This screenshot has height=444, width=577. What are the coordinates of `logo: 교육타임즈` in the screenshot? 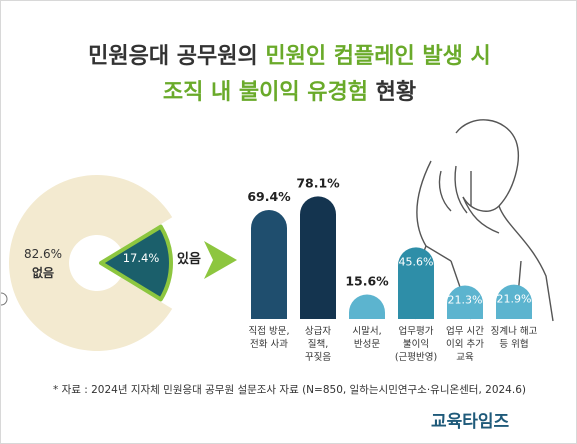 It's located at (470, 422).